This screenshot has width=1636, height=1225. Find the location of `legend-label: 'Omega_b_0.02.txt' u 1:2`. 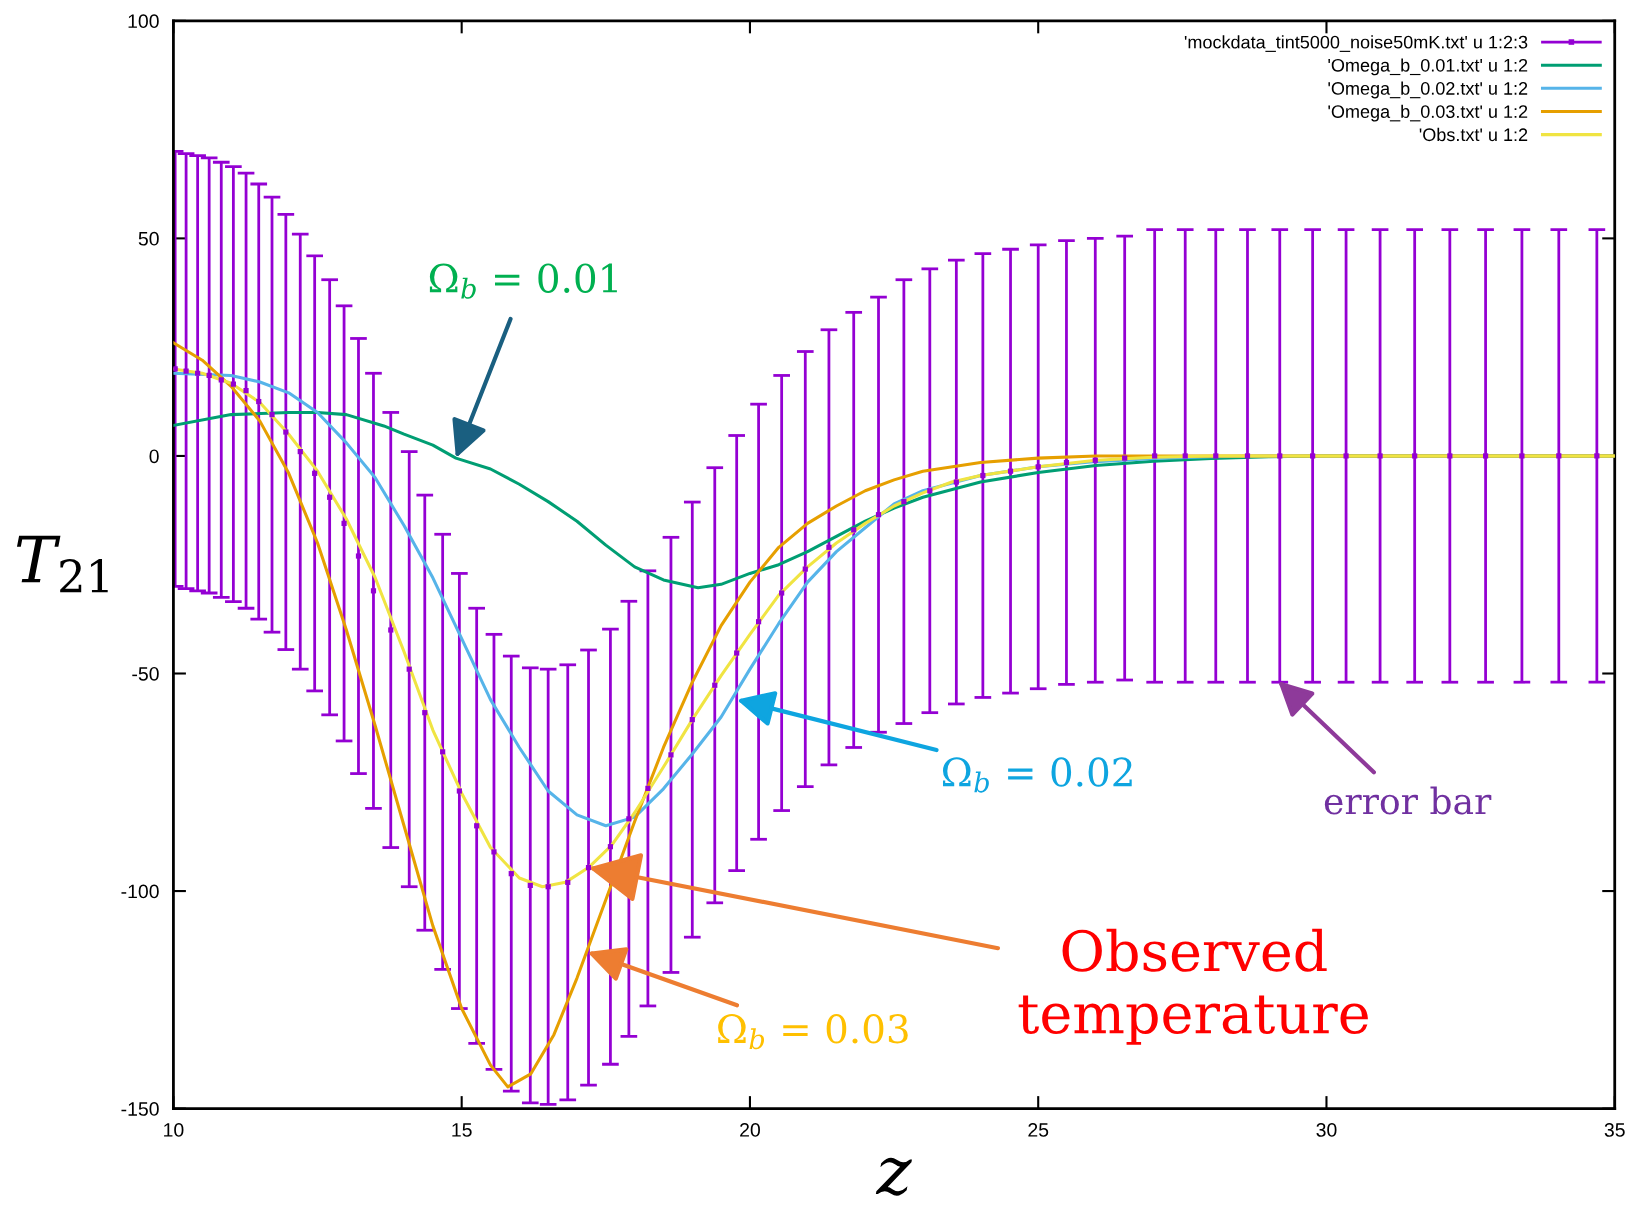

legend-label: 'Omega_b_0.02.txt' u 1:2 is located at coordinates (1428, 90).